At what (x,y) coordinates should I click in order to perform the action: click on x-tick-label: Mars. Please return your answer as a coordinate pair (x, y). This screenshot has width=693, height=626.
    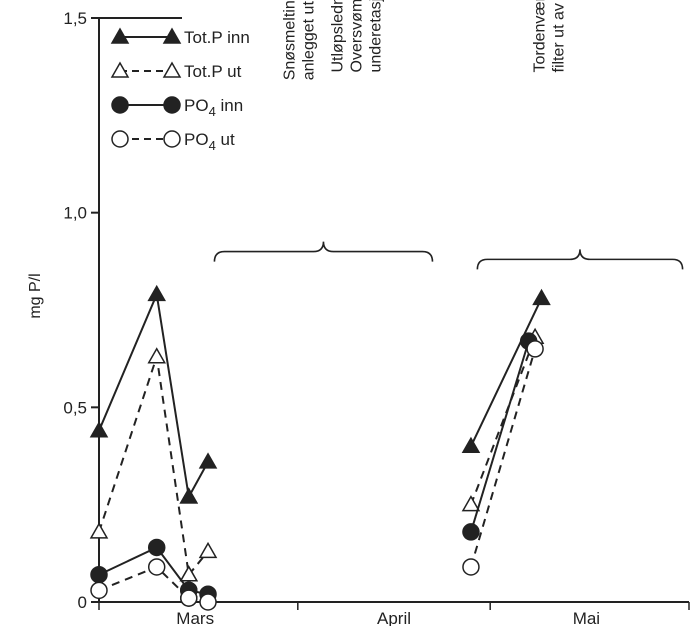
    Looking at the image, I should click on (195, 617).